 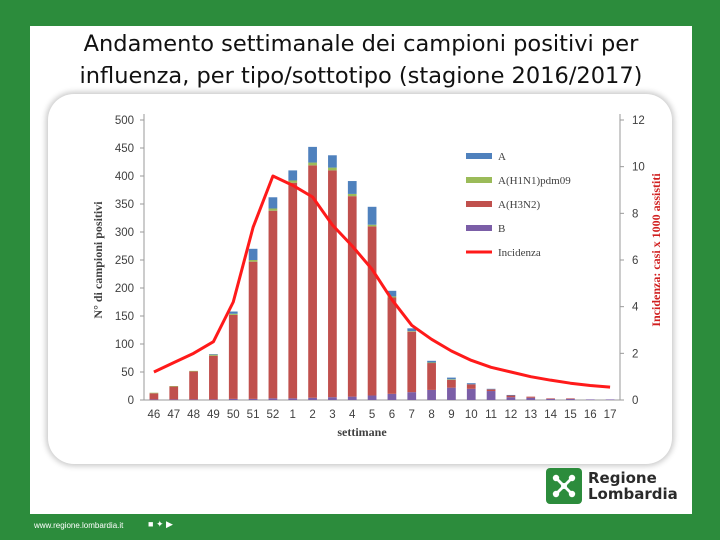 I want to click on x-tick-label: 4, so click(x=352, y=415).